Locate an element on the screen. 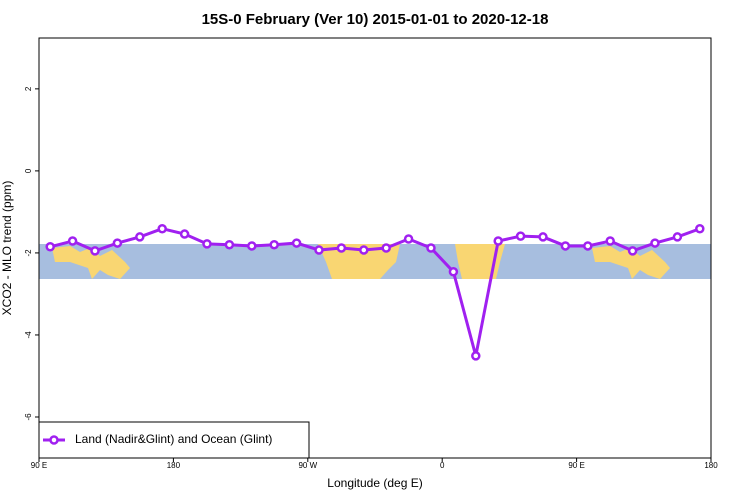  y-tick-label: -4 is located at coordinates (28, 335).